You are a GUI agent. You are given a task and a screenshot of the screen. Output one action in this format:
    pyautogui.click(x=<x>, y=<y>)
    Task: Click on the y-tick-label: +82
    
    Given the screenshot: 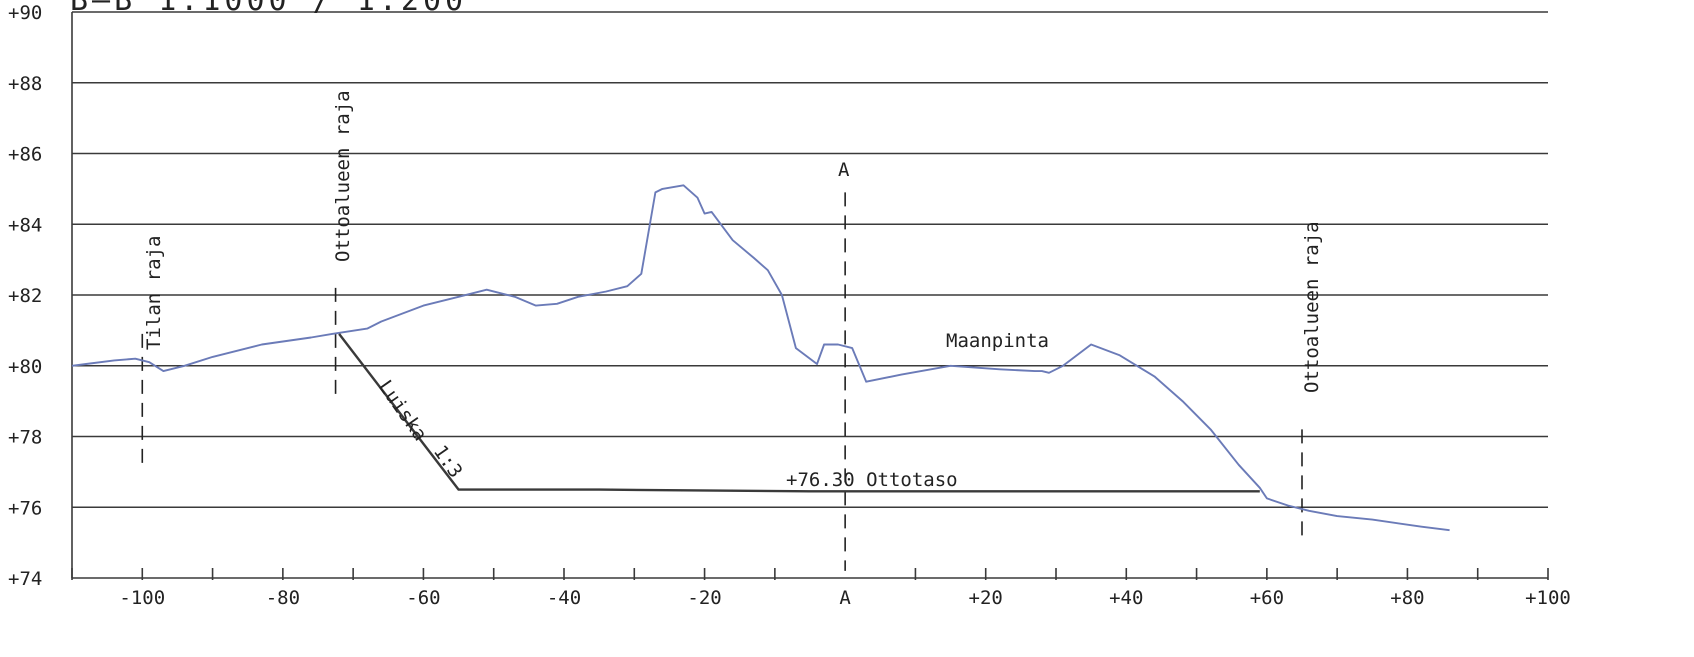 What is the action you would take?
    pyautogui.click(x=25, y=296)
    